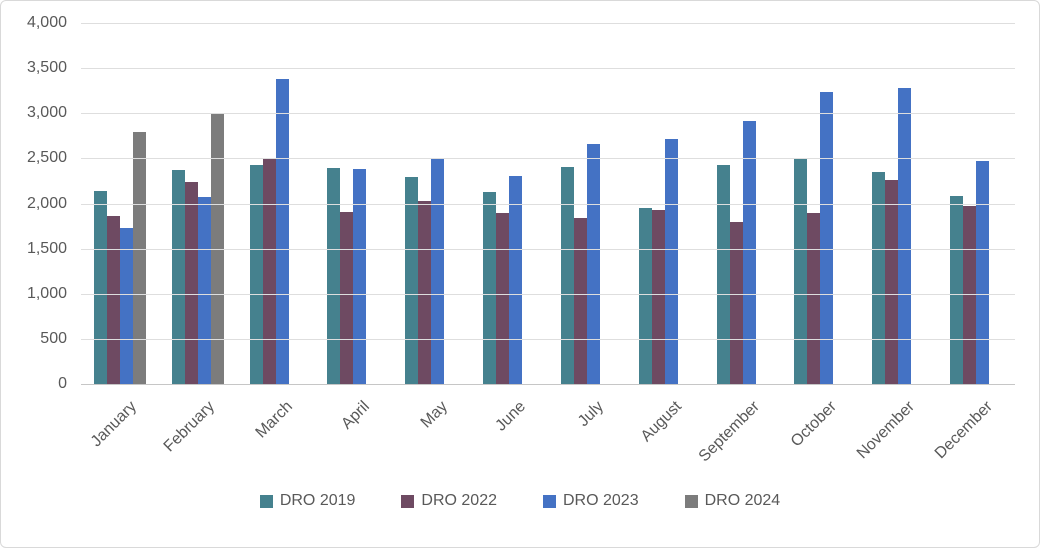 The width and height of the screenshot is (1040, 548). Describe the element at coordinates (347, 297) in the screenshot. I see `bar-dro-2022-april` at that location.